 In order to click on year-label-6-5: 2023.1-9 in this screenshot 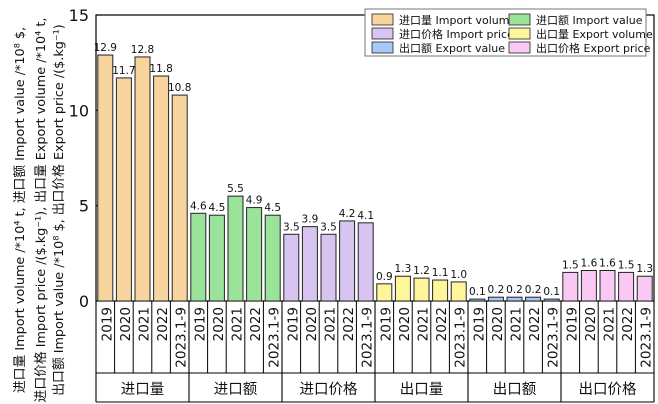, I will do `click(647, 337)`.